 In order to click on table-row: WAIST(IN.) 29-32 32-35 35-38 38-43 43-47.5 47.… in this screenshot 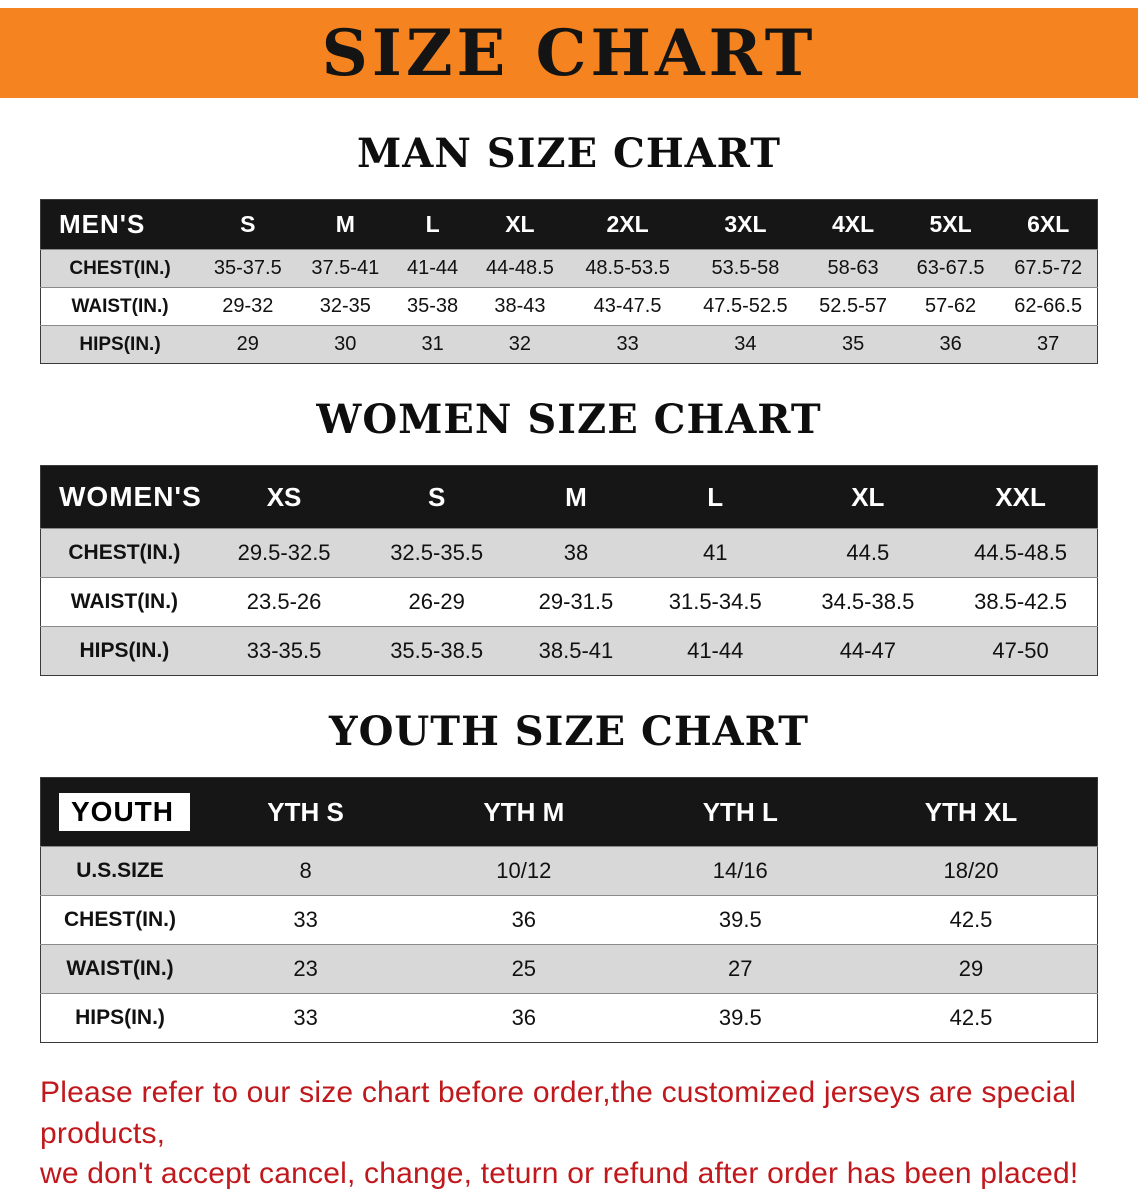, I will do `click(569, 306)`.